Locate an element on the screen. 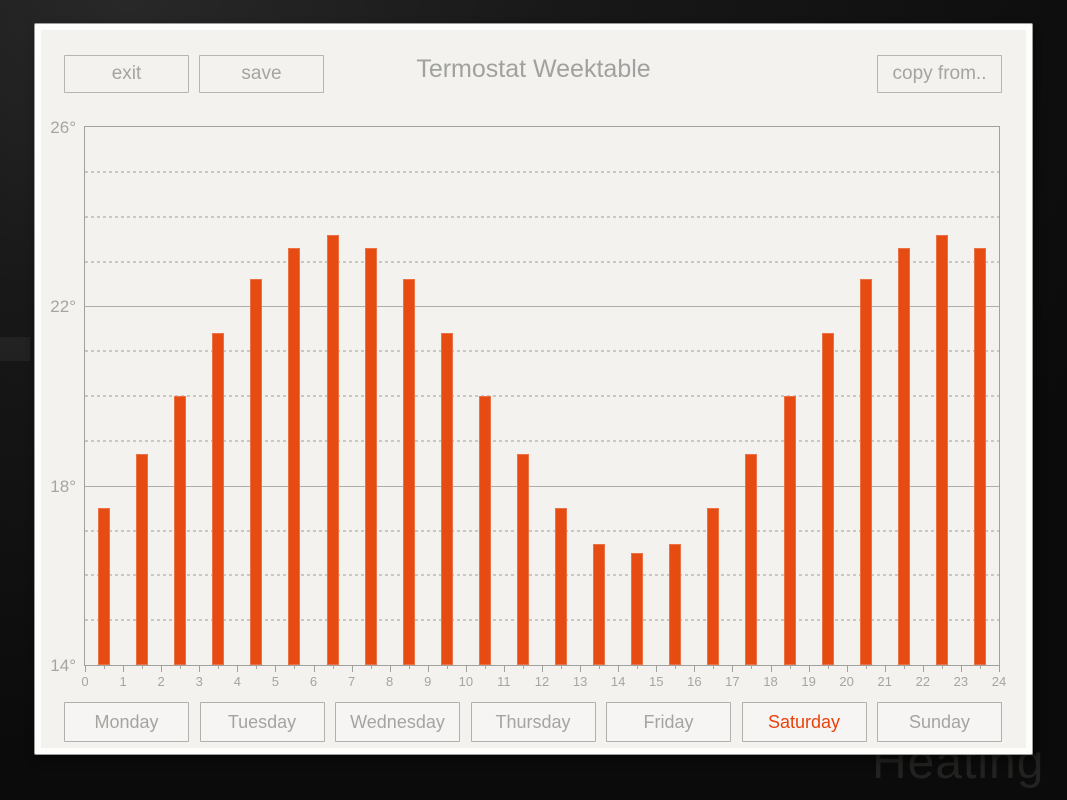  x-axis-tick-label: 4 is located at coordinates (237, 681).